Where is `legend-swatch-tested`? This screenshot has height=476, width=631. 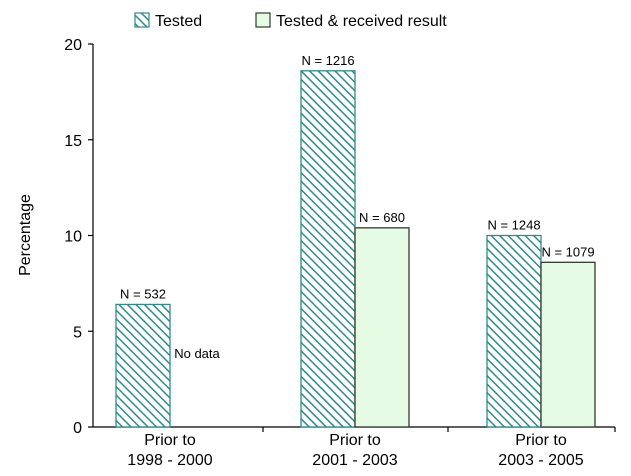
legend-swatch-tested is located at coordinates (142, 20).